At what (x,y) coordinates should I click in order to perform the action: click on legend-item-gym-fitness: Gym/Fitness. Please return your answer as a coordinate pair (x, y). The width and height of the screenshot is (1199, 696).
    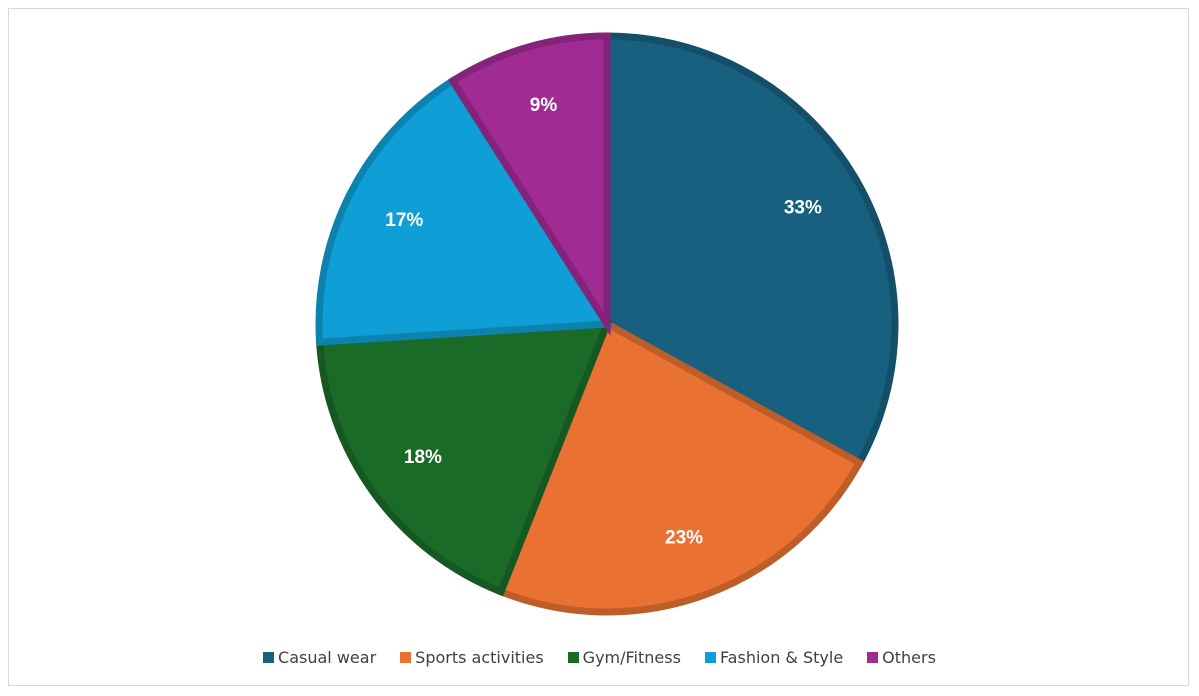
    Looking at the image, I should click on (624, 657).